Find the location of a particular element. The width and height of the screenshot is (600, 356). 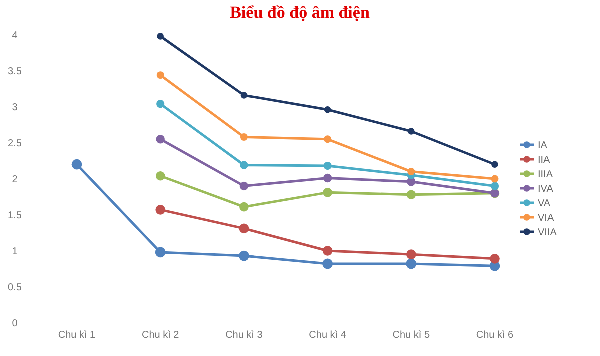

y-tick-label: 3 is located at coordinates (15, 108).